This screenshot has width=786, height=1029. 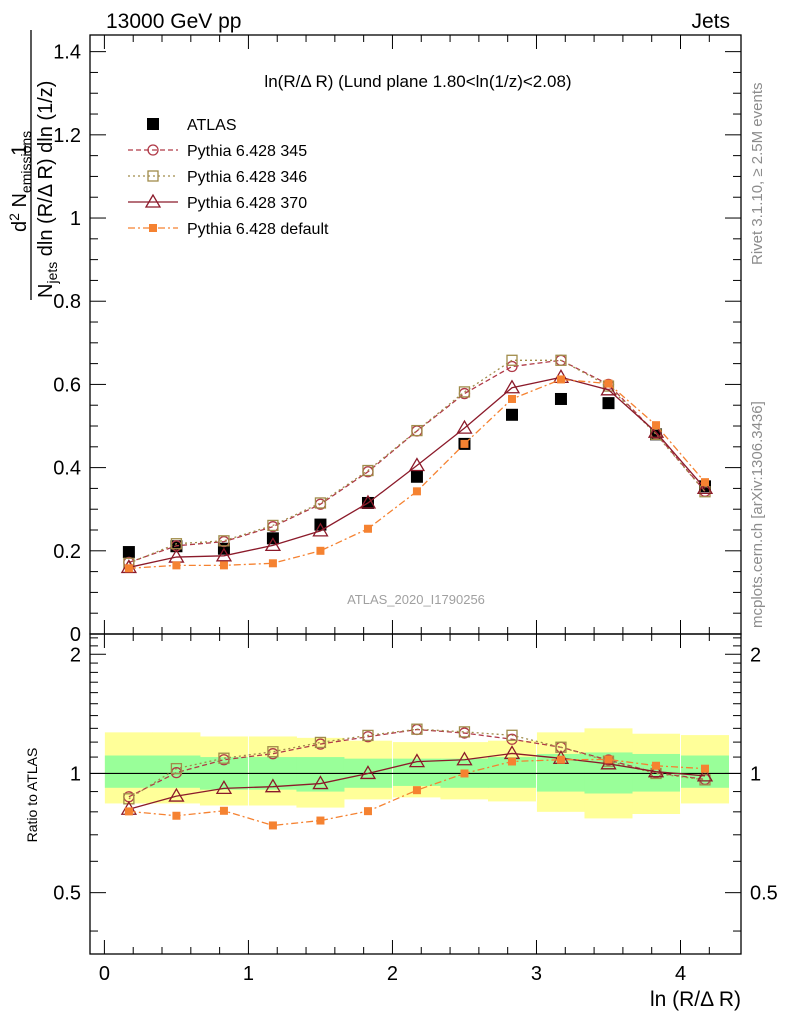 I want to click on y-tick-label-1: 0.2, so click(x=67, y=552).